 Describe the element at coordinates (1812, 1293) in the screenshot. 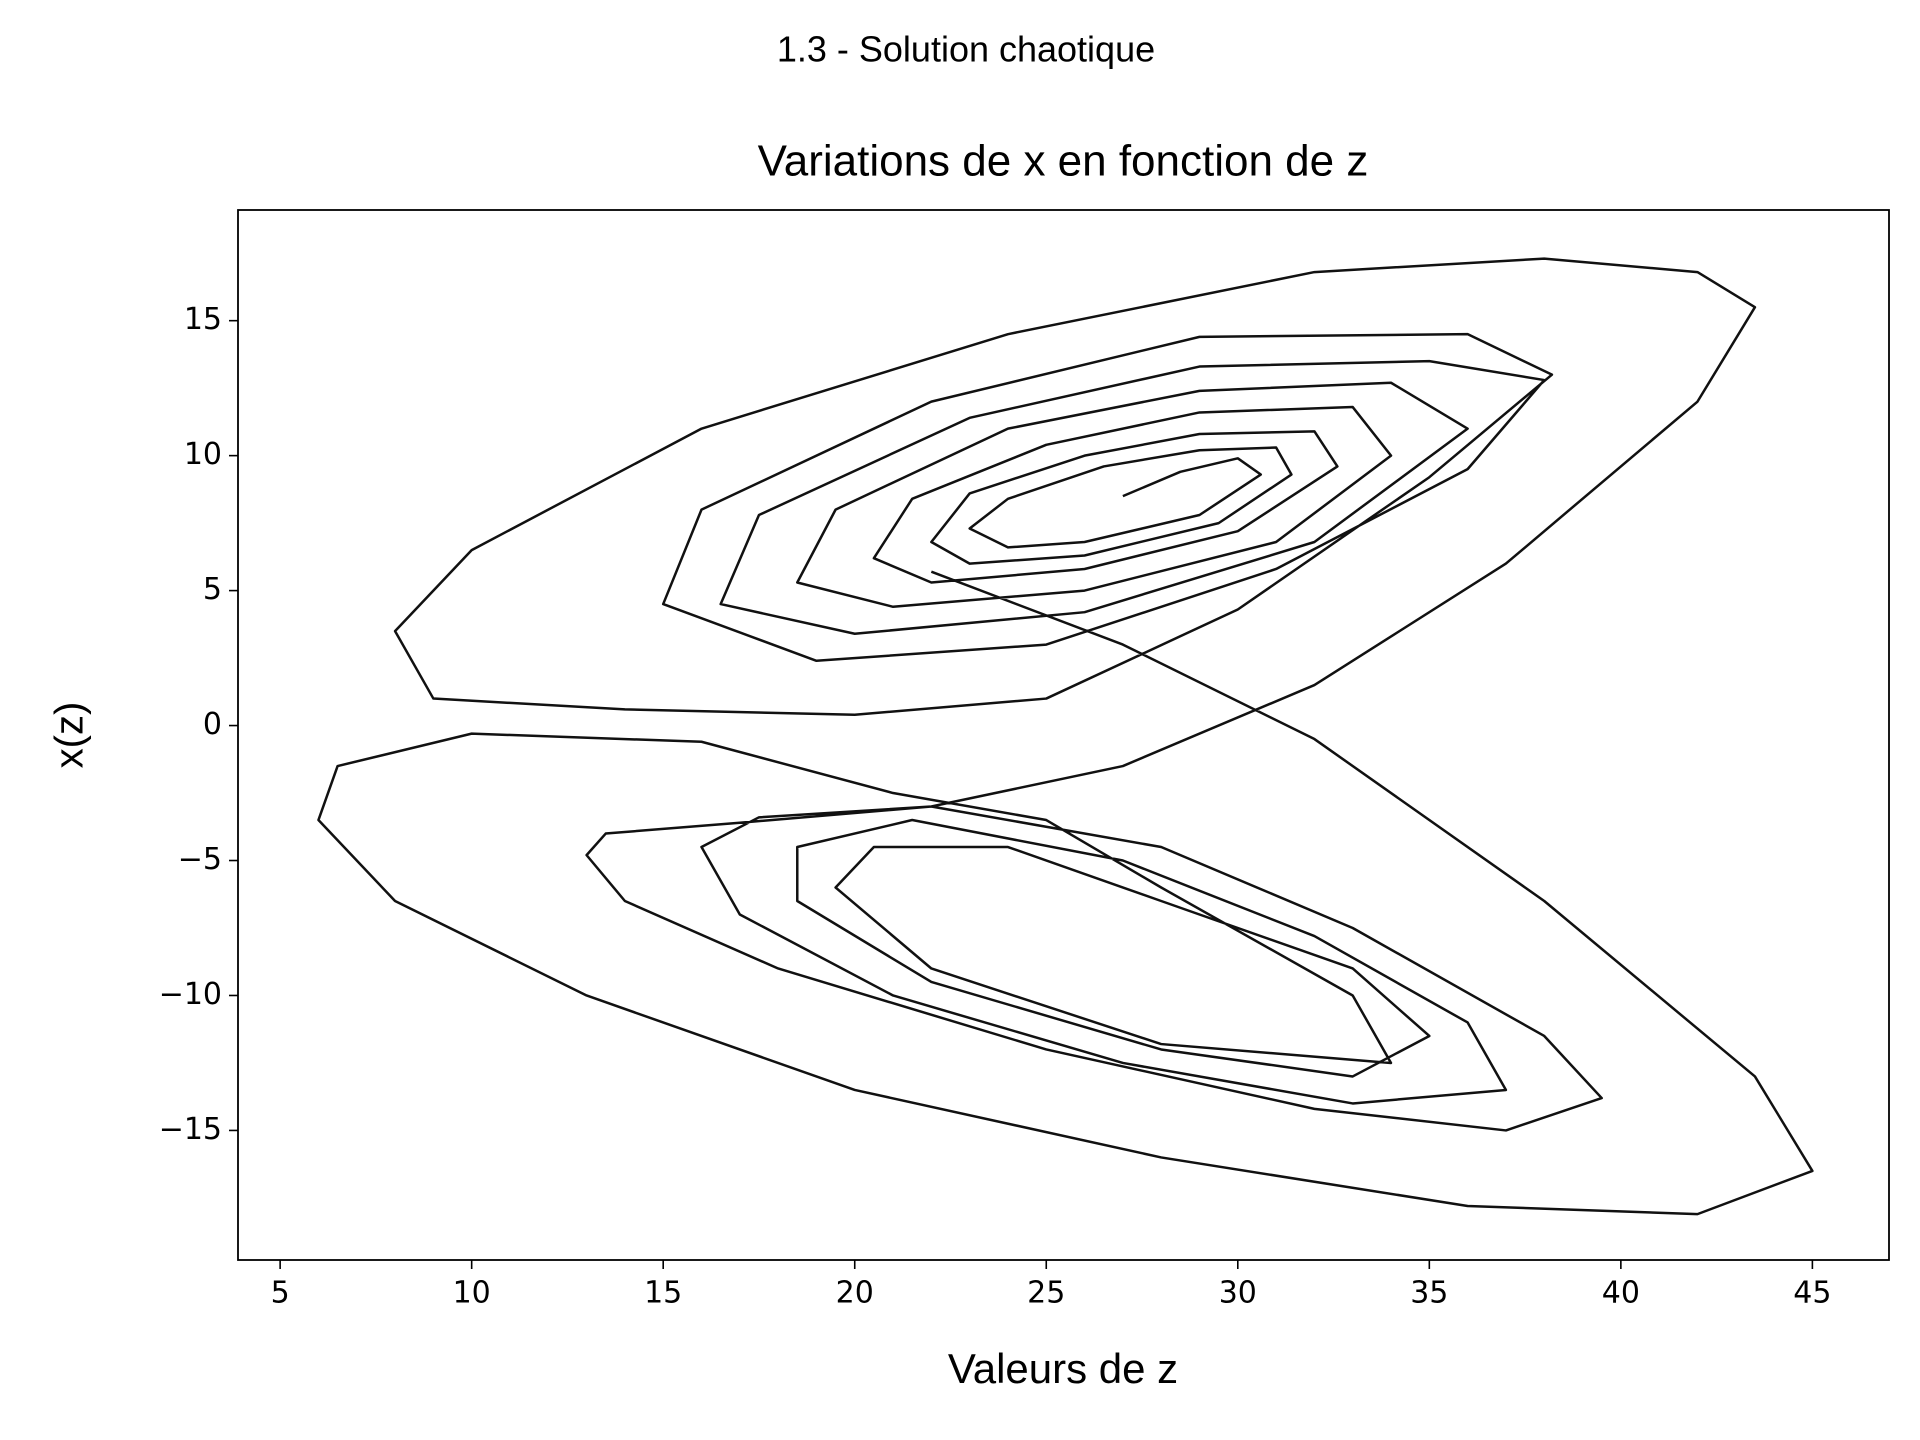

I see `x-tick-label: 45` at that location.